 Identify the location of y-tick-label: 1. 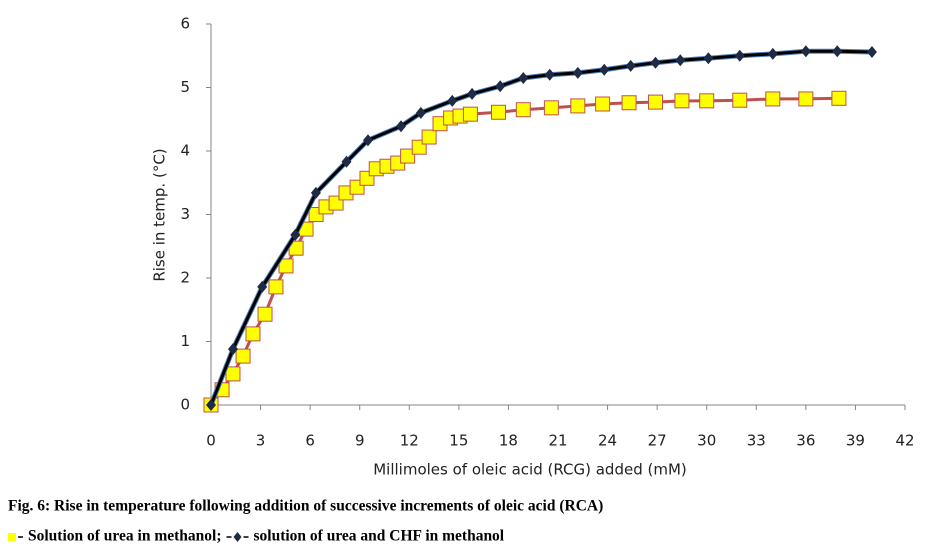
(185, 341).